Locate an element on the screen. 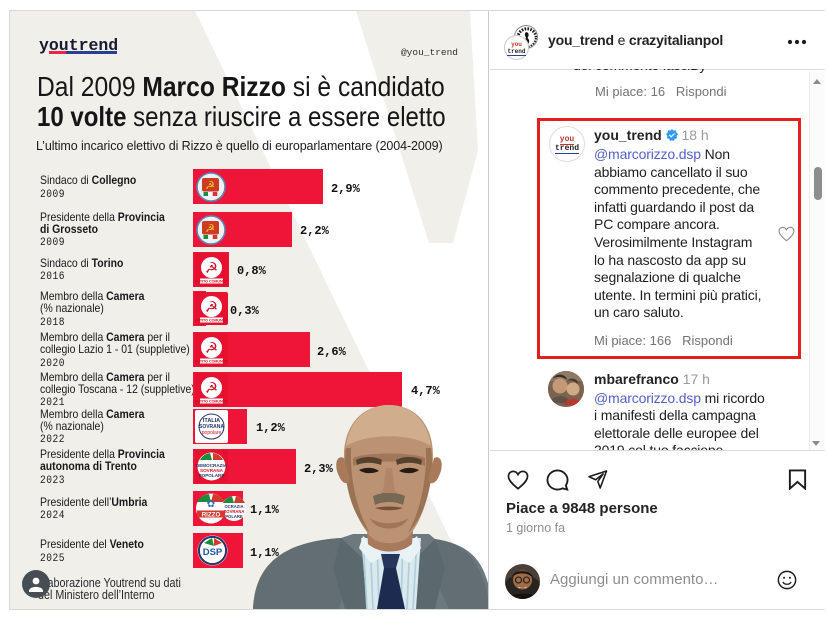  svg-text: DEMOCRAZIA is located at coordinates (212, 465).